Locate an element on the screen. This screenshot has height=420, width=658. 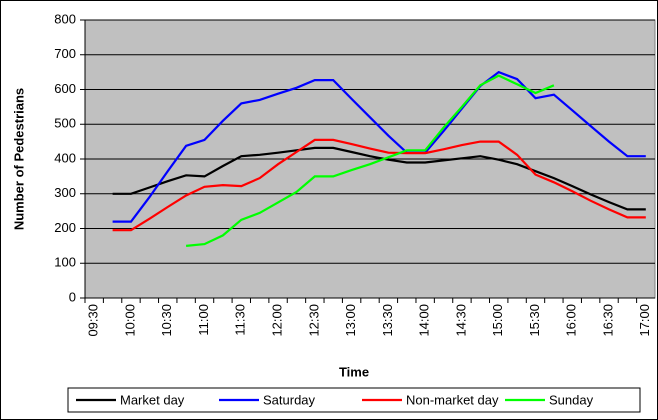
y-tick-label: 200 is located at coordinates (65, 227).